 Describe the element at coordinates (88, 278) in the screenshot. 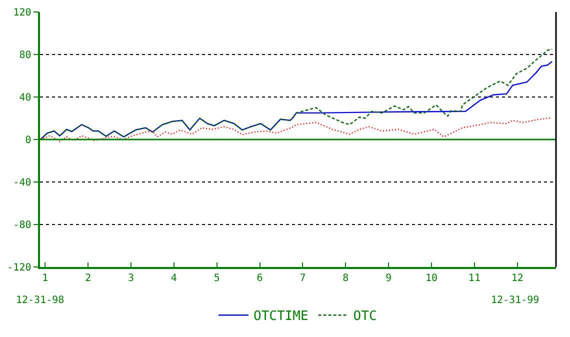

I see `x-tick-label: 2` at that location.